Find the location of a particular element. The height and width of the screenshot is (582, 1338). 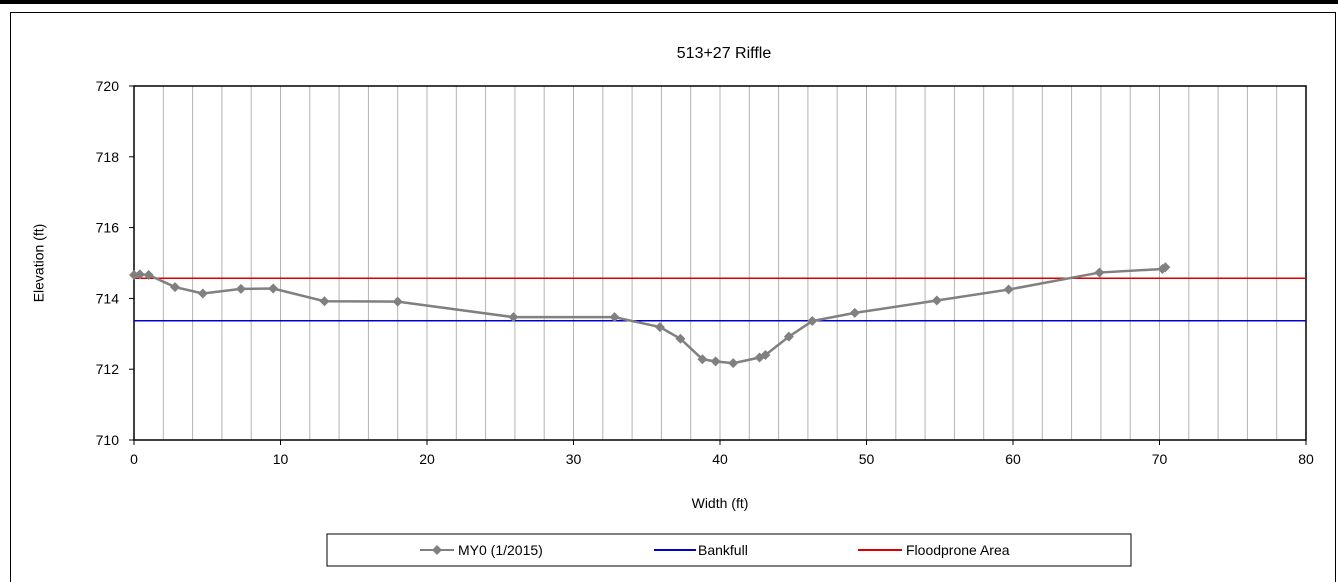

legend-label: Bankfull is located at coordinates (723, 550).